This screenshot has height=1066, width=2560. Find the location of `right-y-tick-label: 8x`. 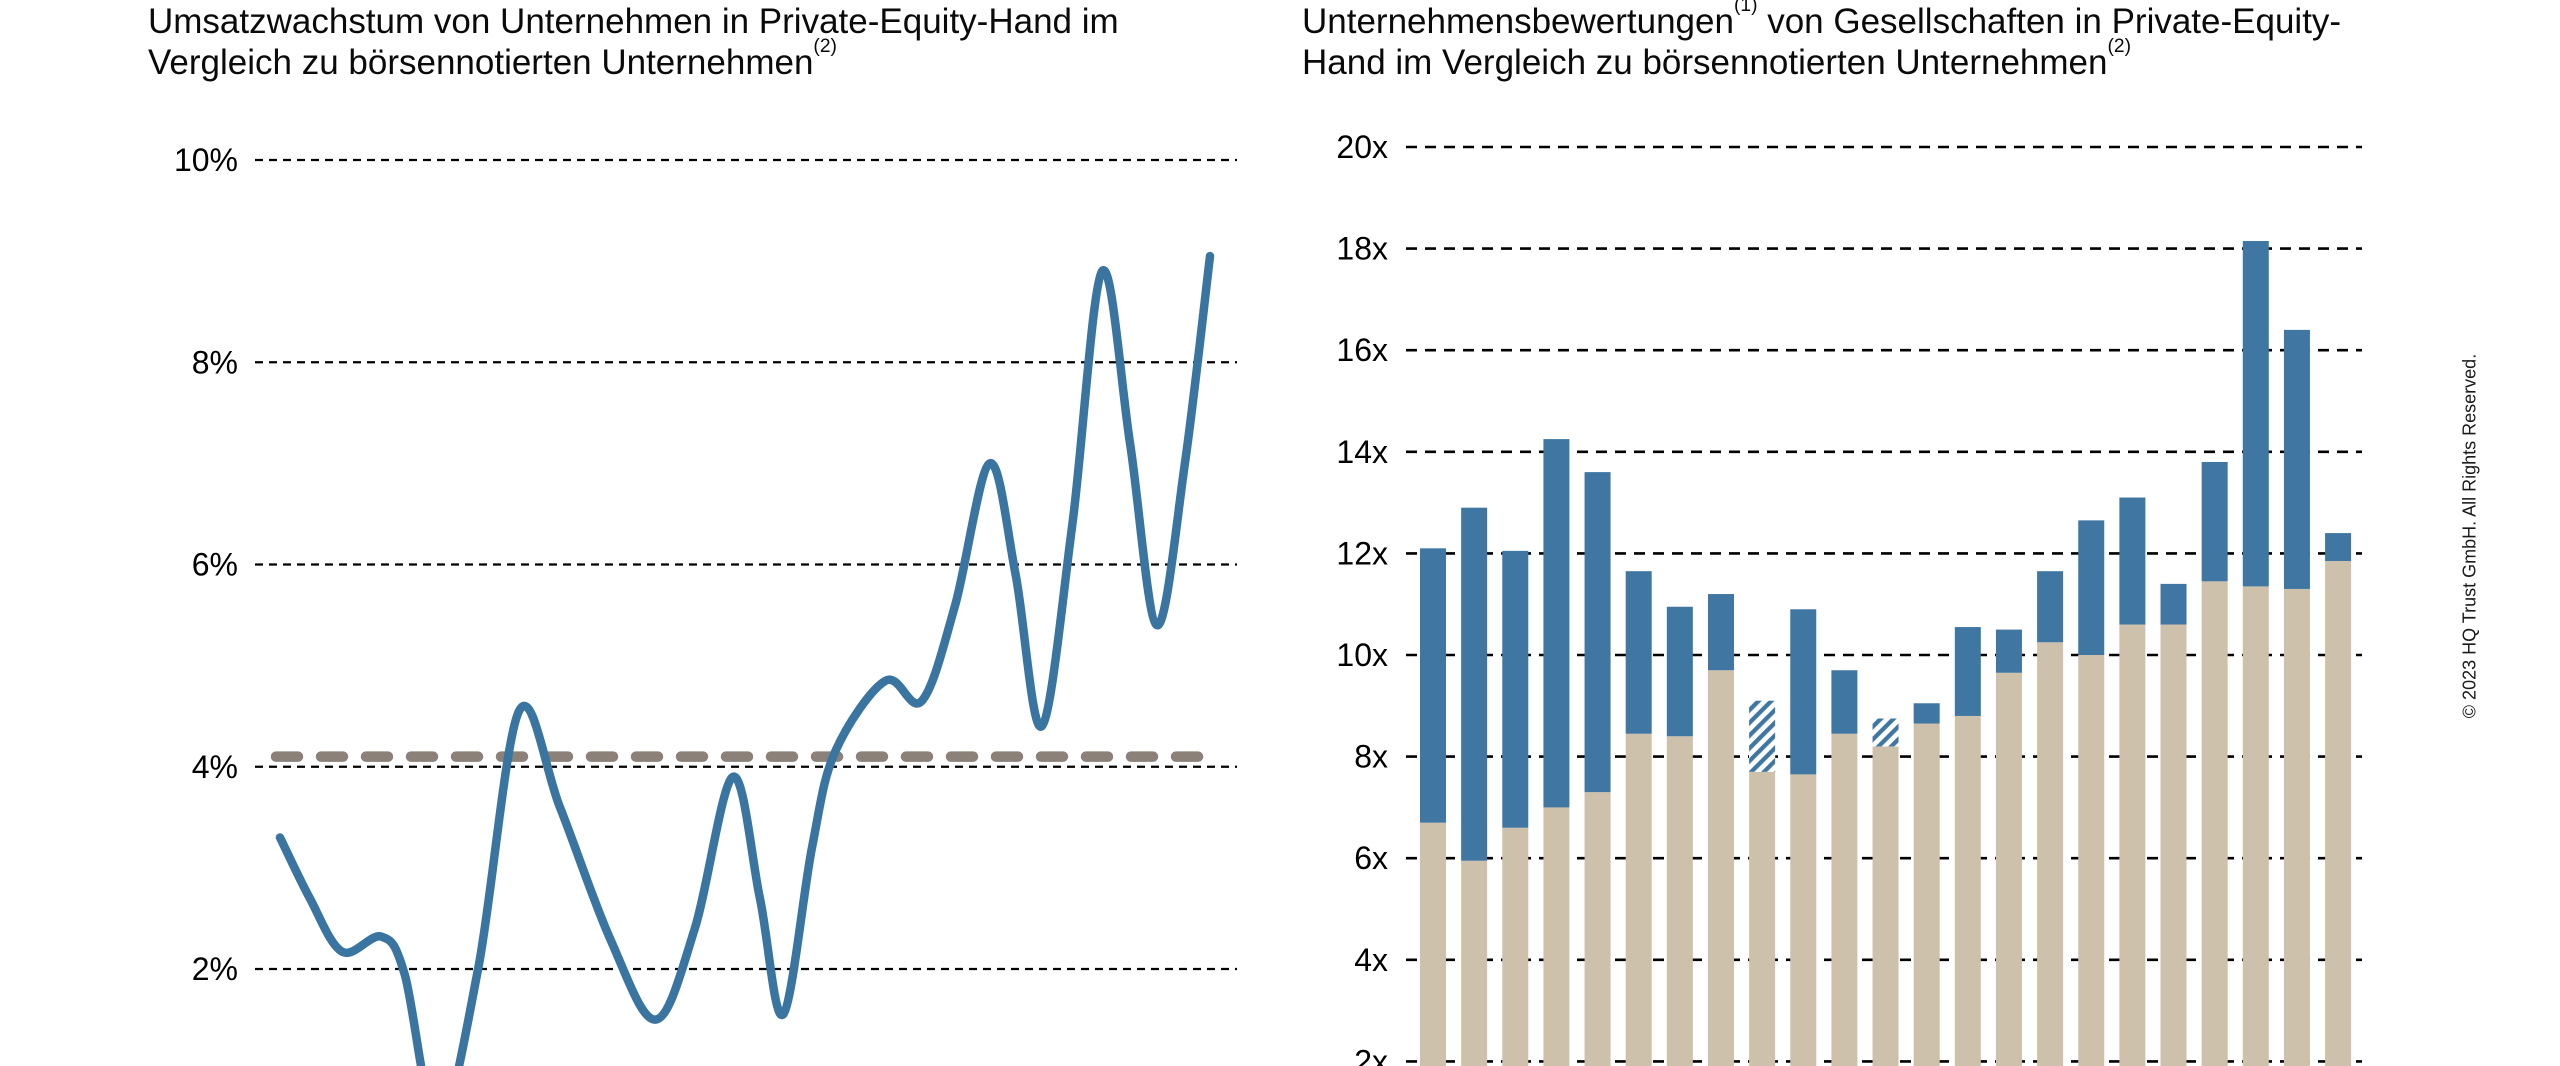

right-y-tick-label: 8x is located at coordinates (1371, 757).